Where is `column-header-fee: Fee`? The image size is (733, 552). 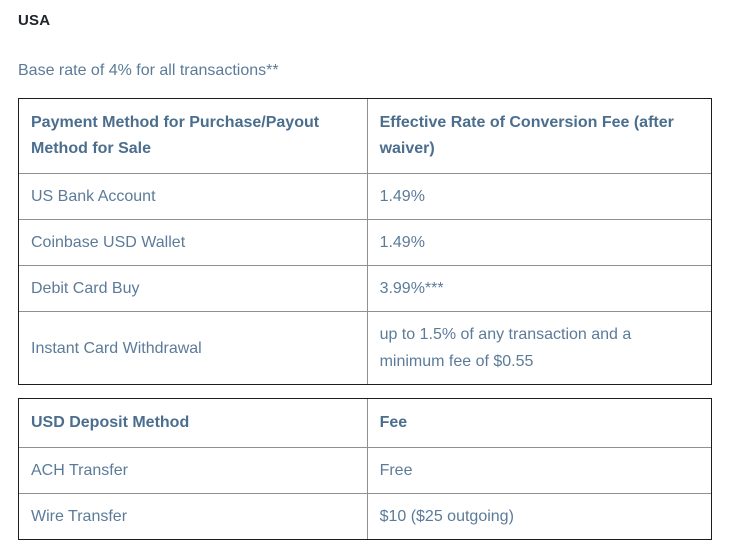 column-header-fee: Fee is located at coordinates (538, 423).